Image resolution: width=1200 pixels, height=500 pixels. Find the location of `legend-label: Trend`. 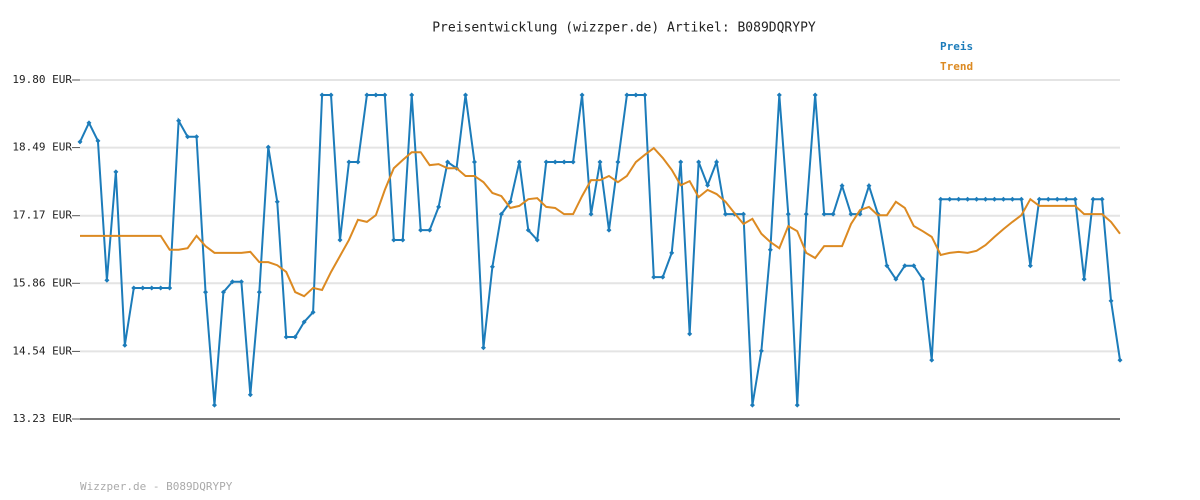

legend-label: Trend is located at coordinates (956, 66).